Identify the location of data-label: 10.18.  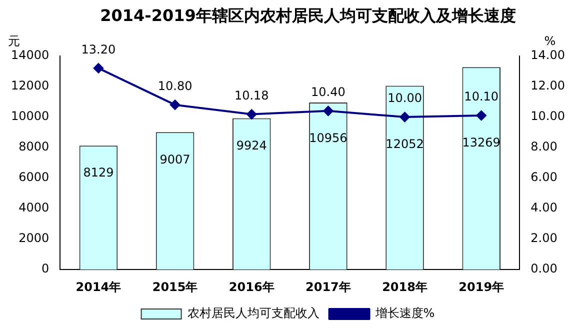
(251, 95).